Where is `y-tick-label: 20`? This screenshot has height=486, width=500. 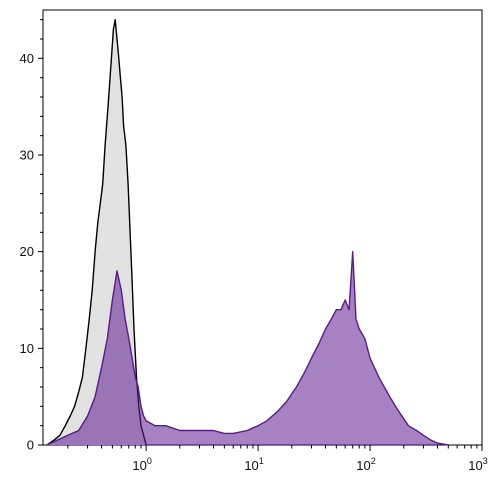 y-tick-label: 20 is located at coordinates (27, 251).